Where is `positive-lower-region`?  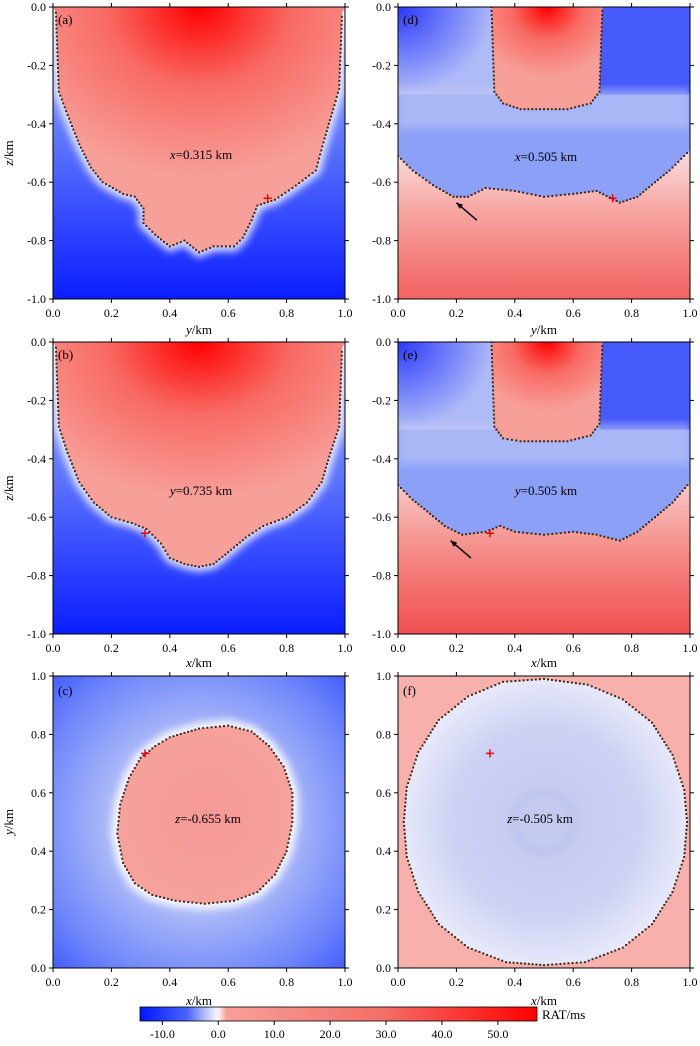
positive-lower-region is located at coordinates (544, 224).